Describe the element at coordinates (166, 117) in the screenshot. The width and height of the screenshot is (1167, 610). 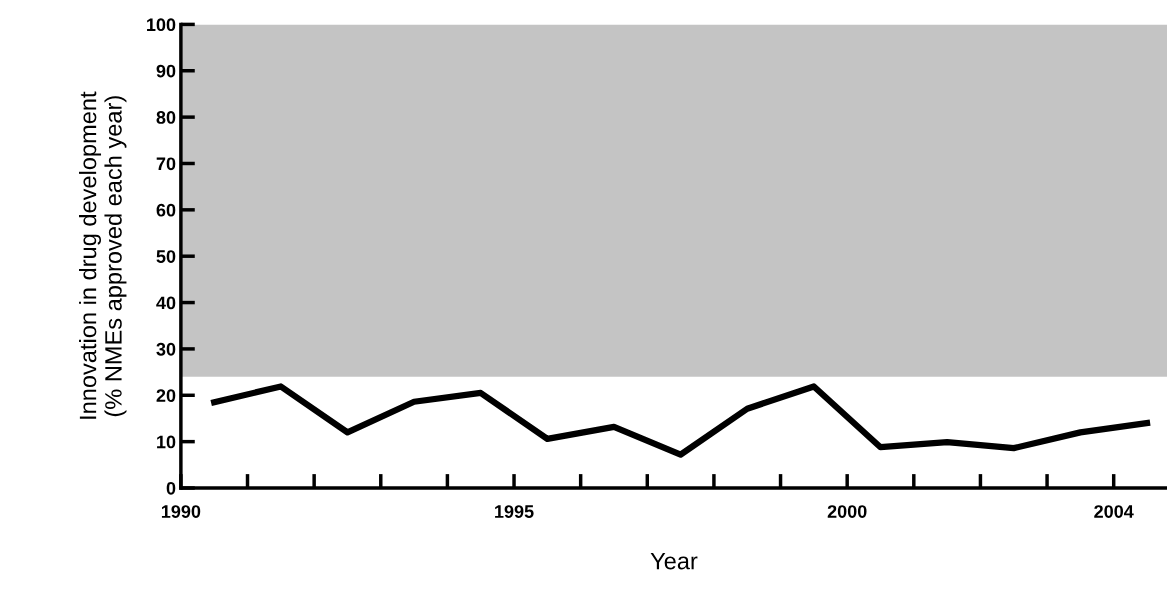
I see `y-tick-label: 80` at that location.